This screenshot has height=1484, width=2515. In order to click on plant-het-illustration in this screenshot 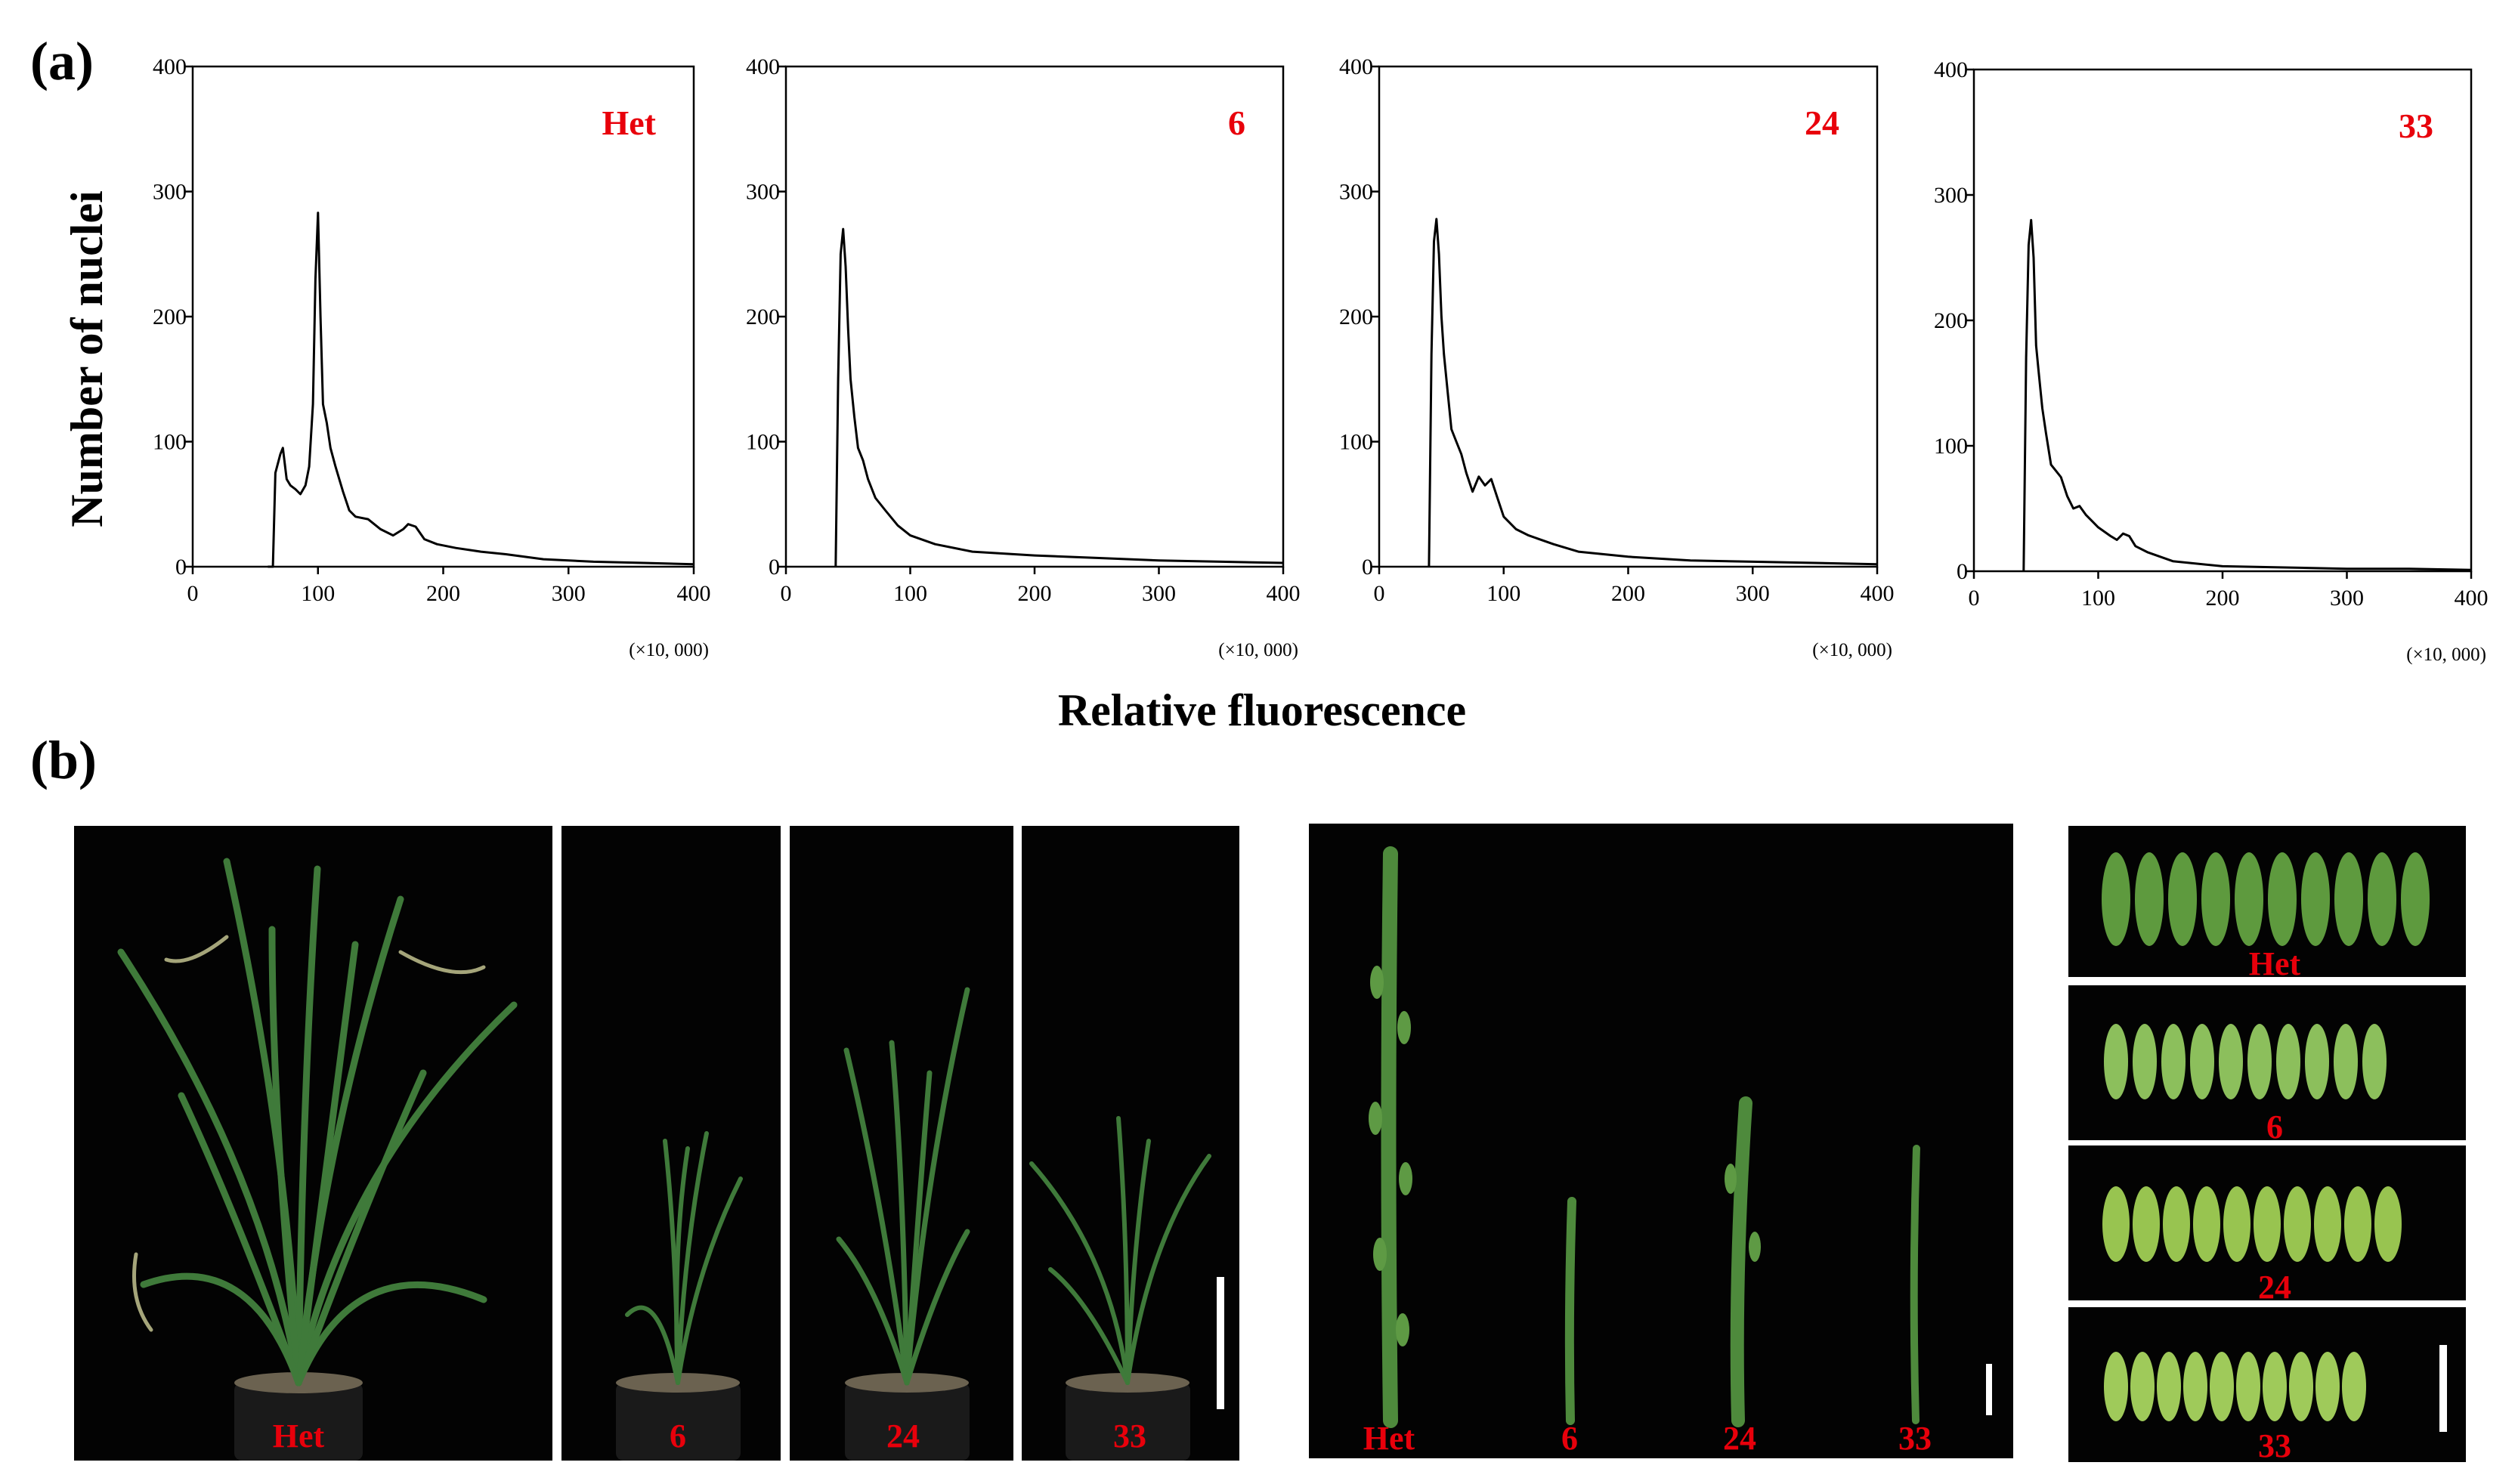, I will do `click(317, 1160)`.